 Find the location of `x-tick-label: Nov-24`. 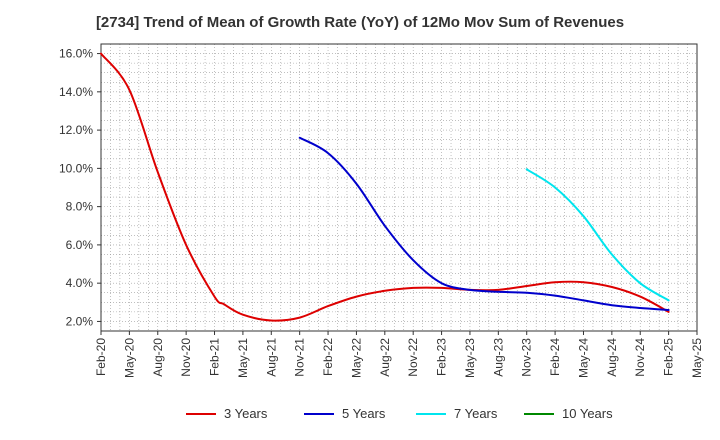

x-tick-label: Nov-24 is located at coordinates (640, 357).